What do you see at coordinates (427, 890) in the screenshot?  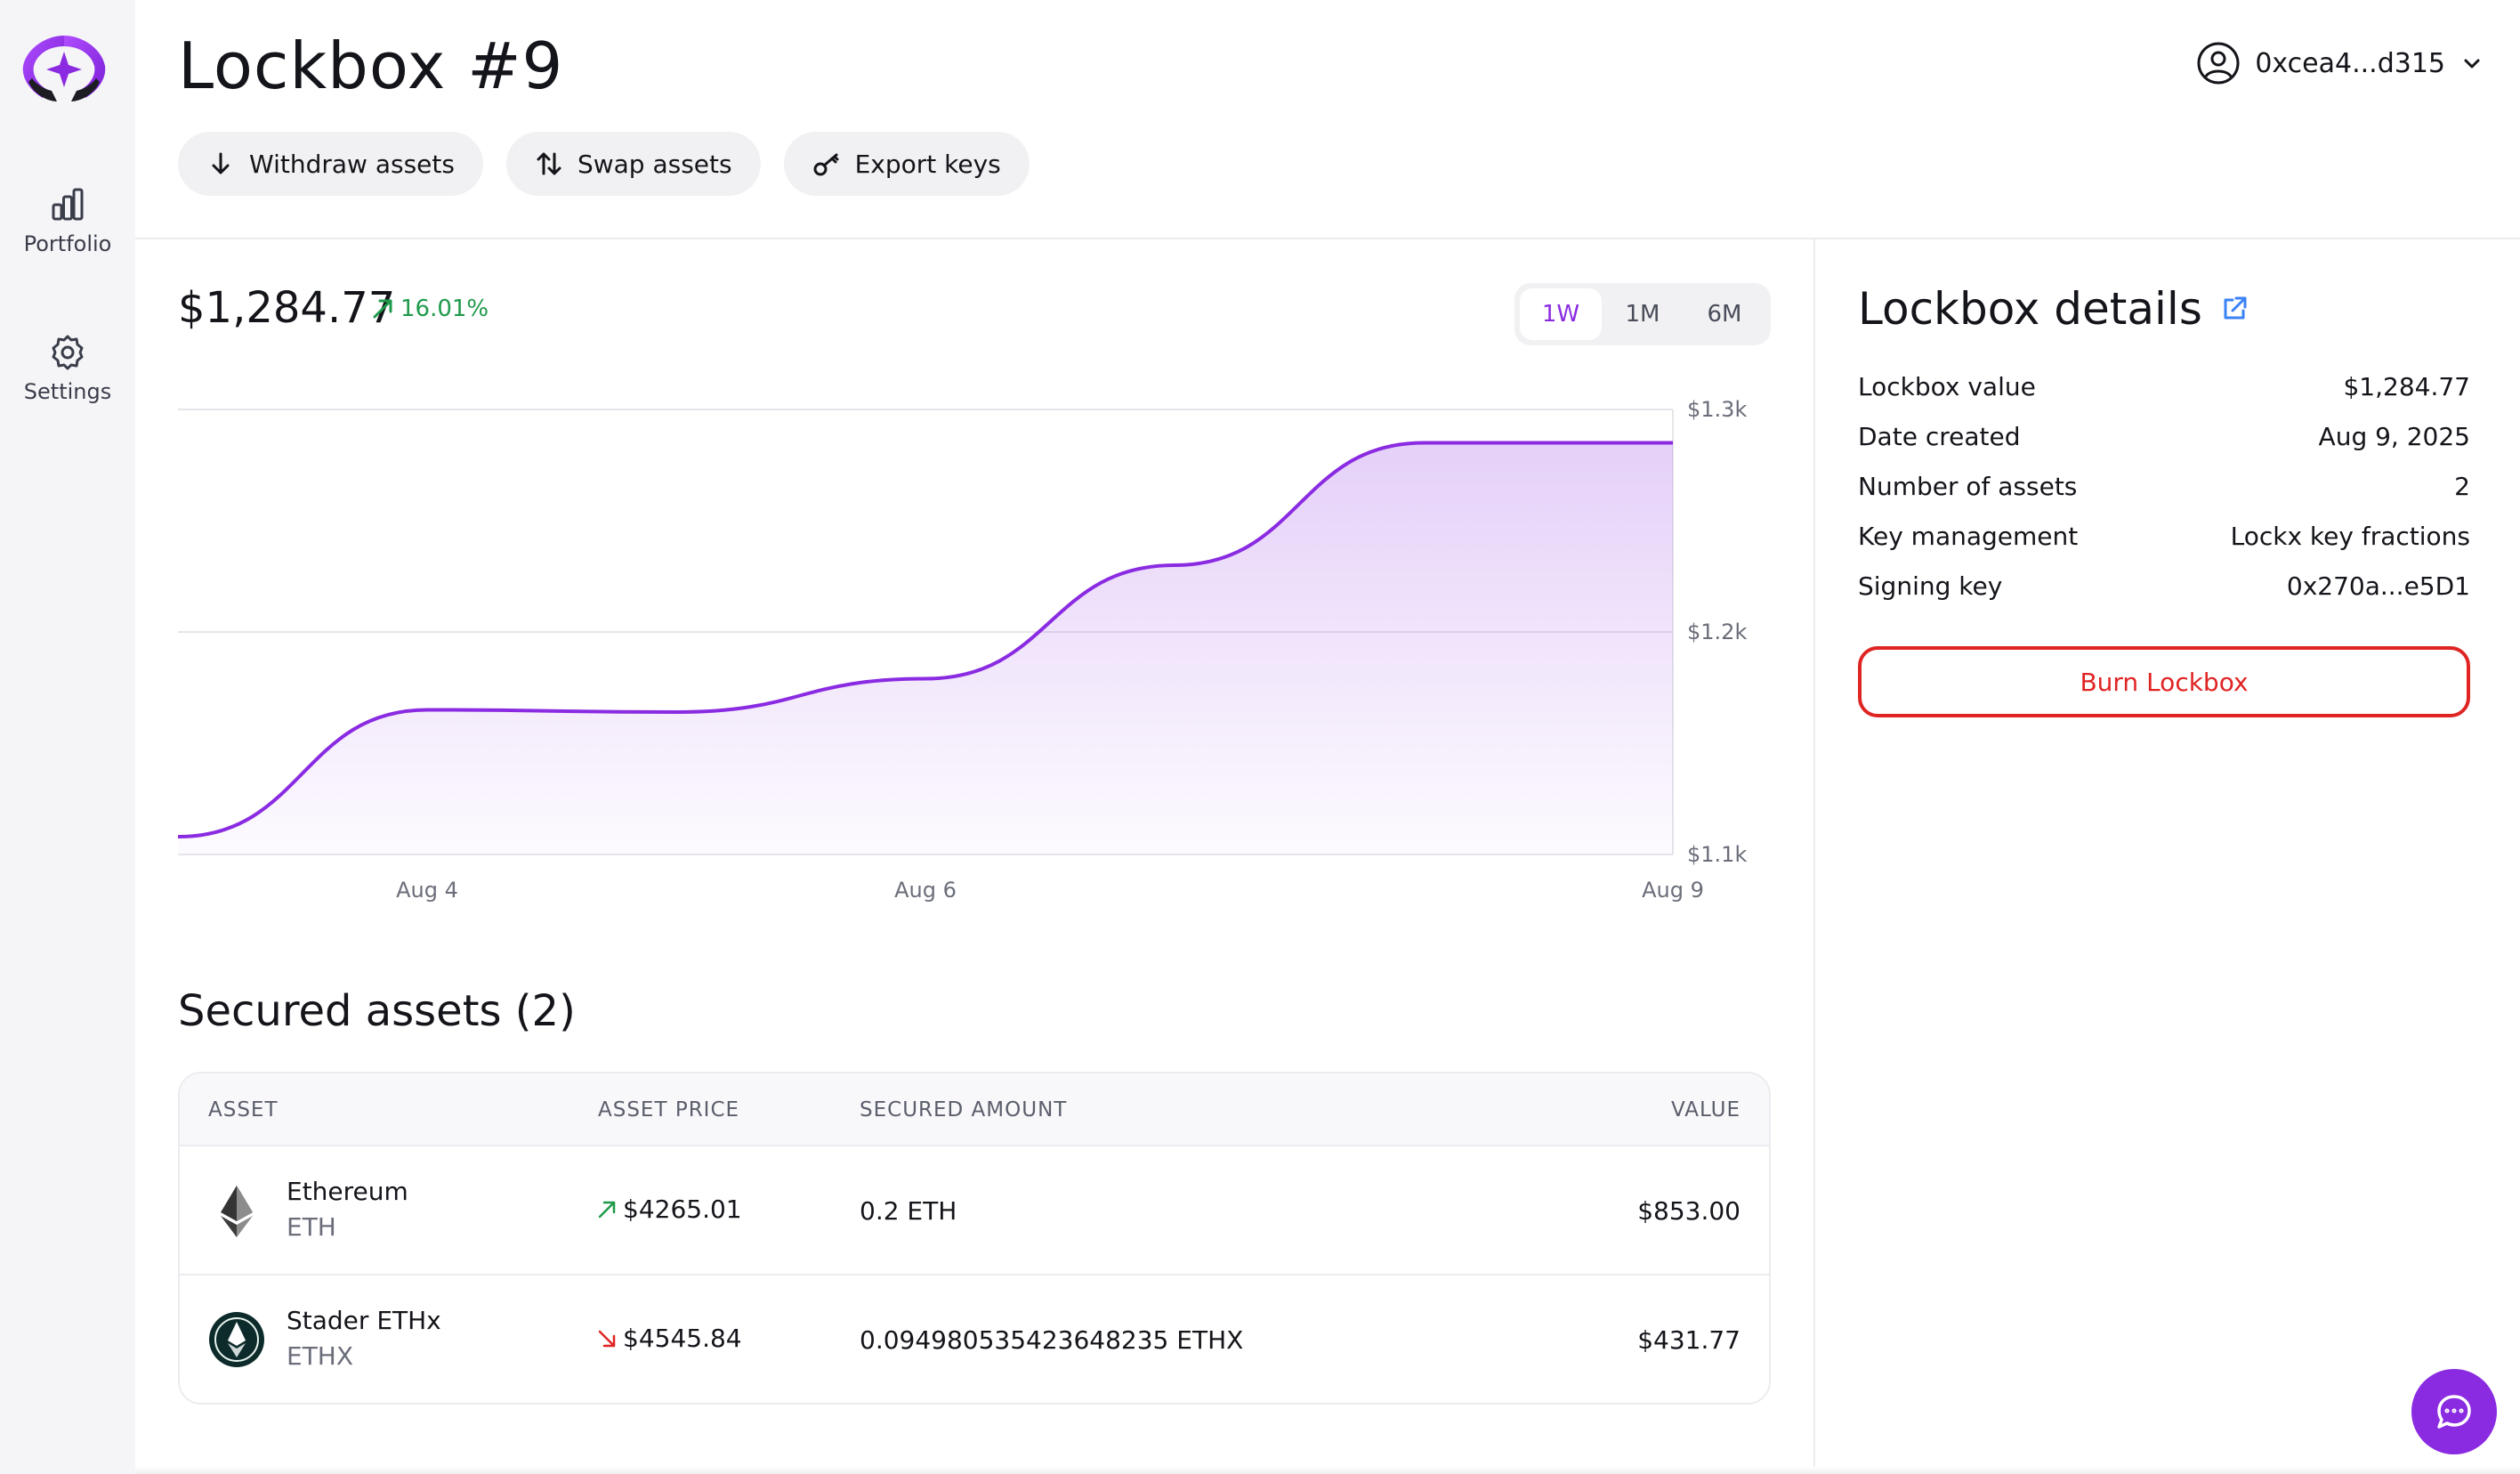 I see `x-tick-label: Aug 4` at bounding box center [427, 890].